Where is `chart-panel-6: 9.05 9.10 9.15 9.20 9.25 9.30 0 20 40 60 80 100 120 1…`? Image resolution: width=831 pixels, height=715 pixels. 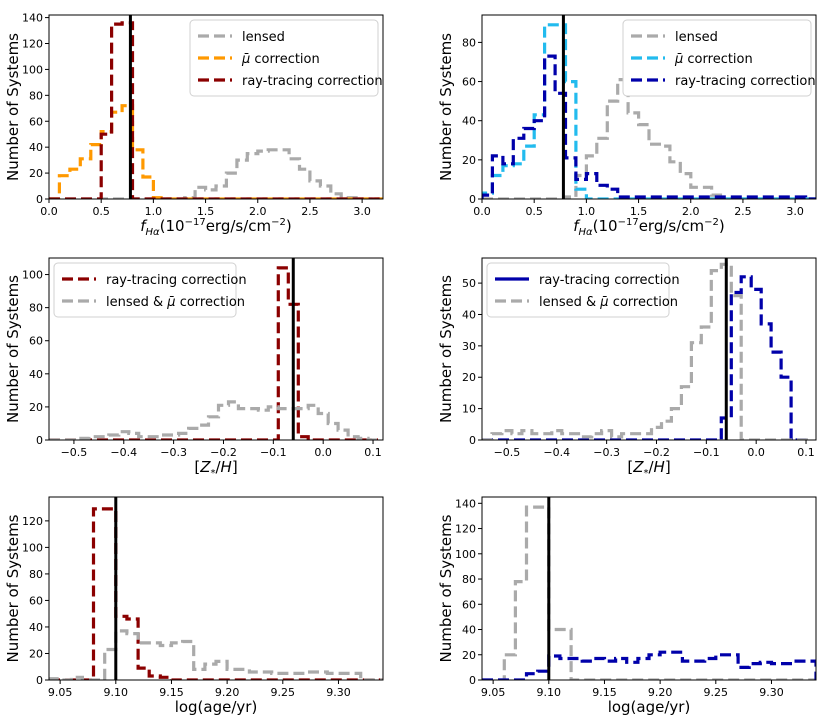
chart-panel-6: 9.05 9.10 9.15 9.20 9.25 9.30 0 20 40 60 80 100 120 1… is located at coordinates (627, 605).